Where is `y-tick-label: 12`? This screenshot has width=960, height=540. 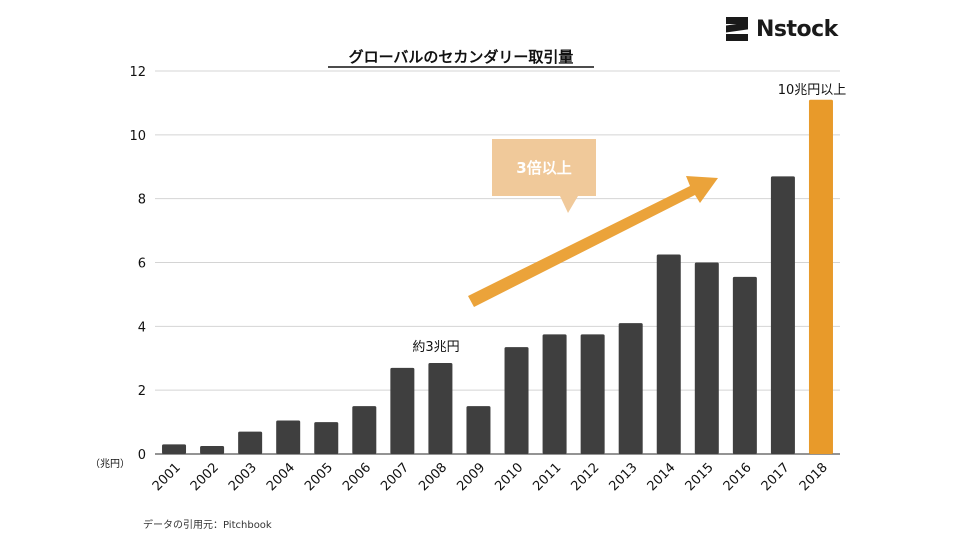
y-tick-label: 12 is located at coordinates (137, 72).